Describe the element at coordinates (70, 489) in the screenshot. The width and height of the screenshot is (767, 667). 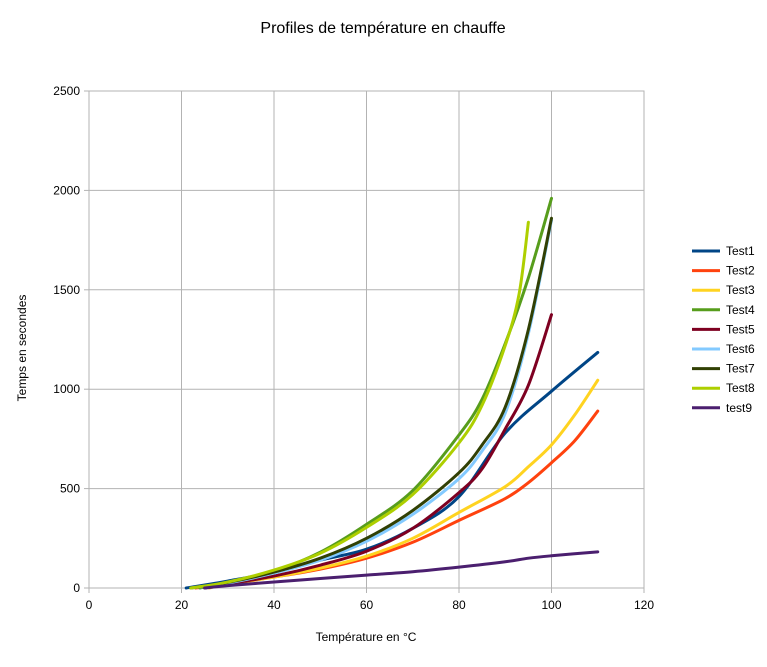
I see `y-tick-label: 500` at that location.